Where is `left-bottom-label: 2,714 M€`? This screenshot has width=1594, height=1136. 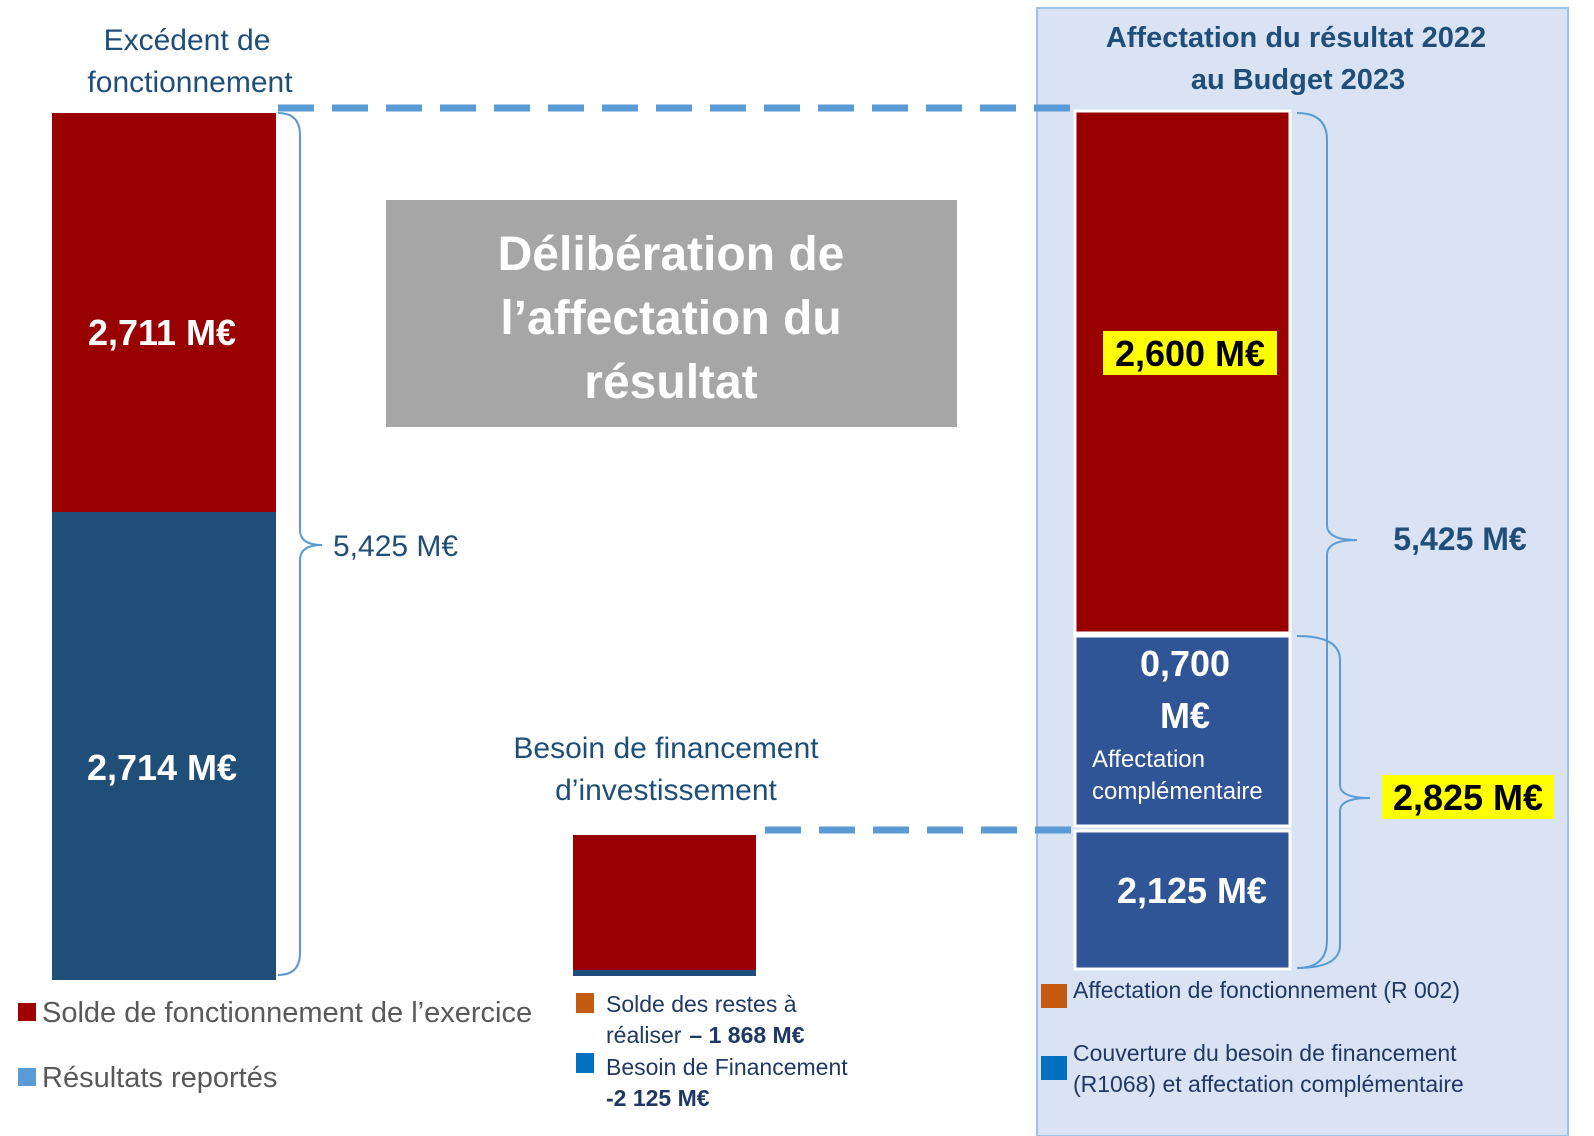 left-bottom-label: 2,714 M€ is located at coordinates (162, 767).